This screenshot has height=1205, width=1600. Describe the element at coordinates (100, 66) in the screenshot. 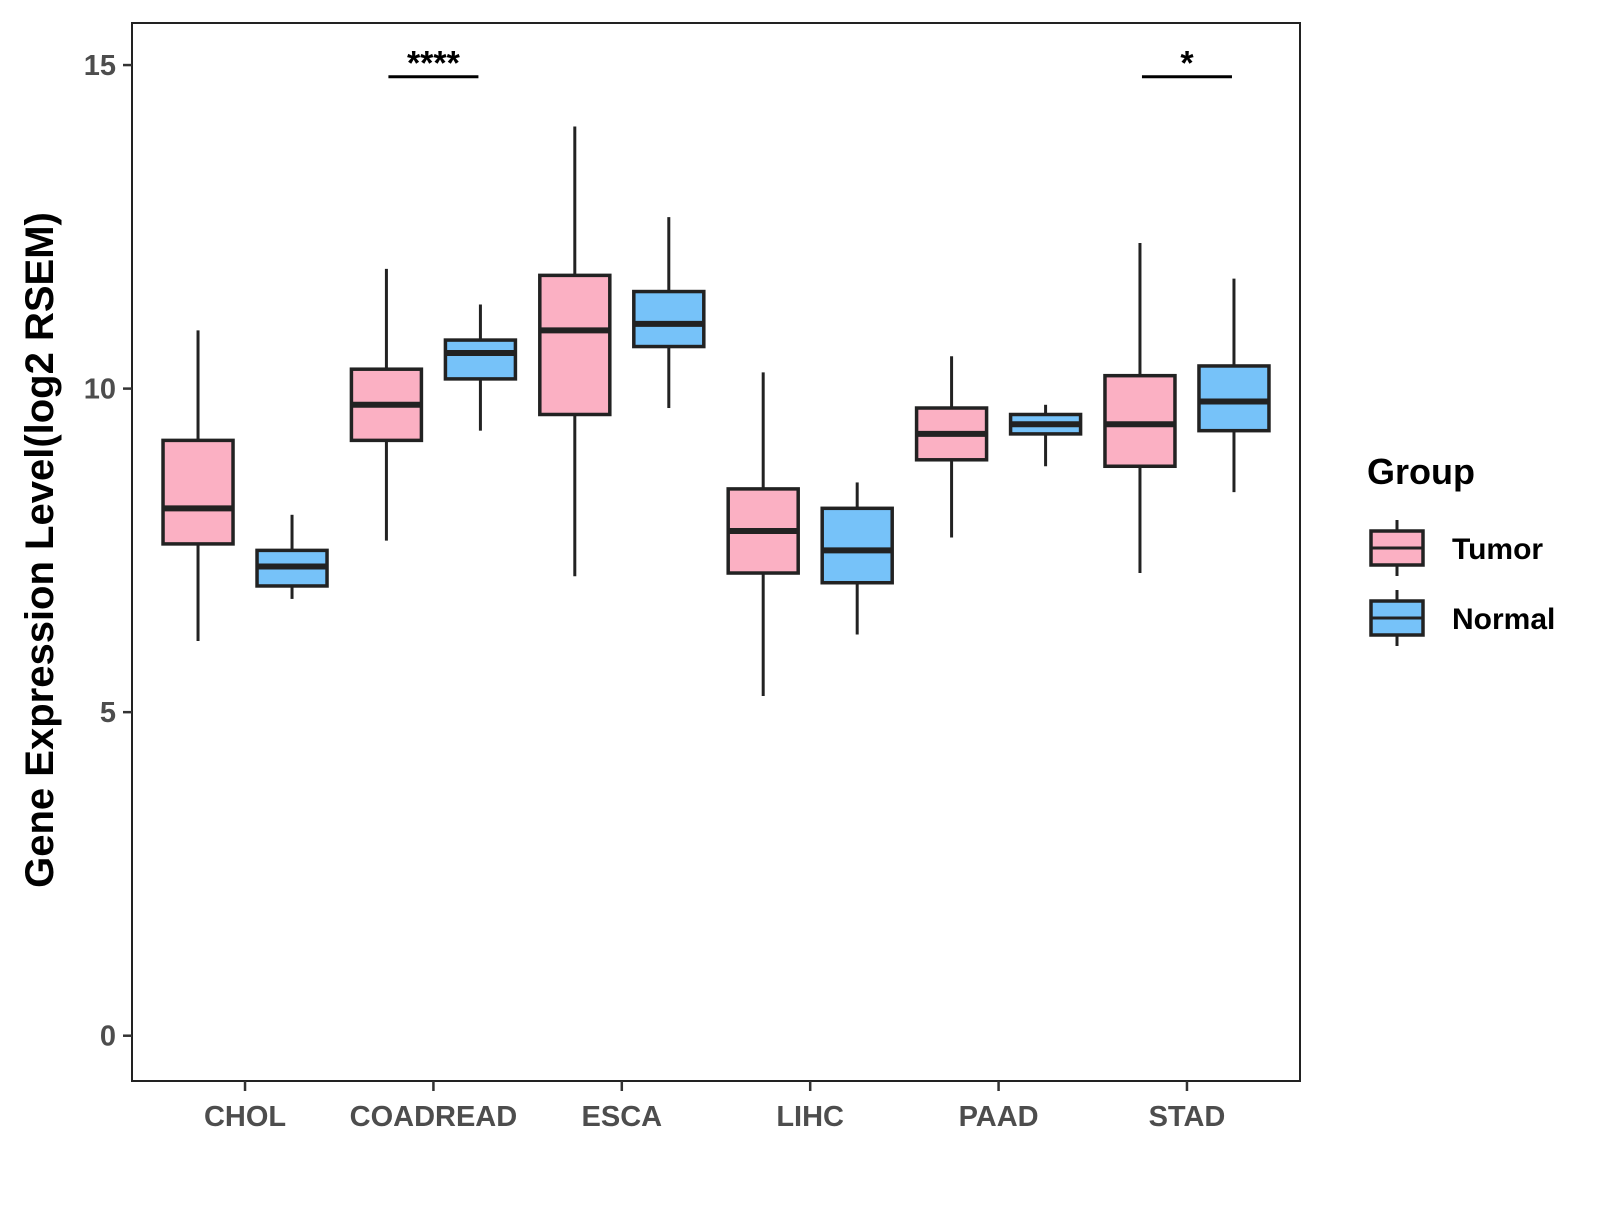

I see `y-tick-label: 15` at that location.